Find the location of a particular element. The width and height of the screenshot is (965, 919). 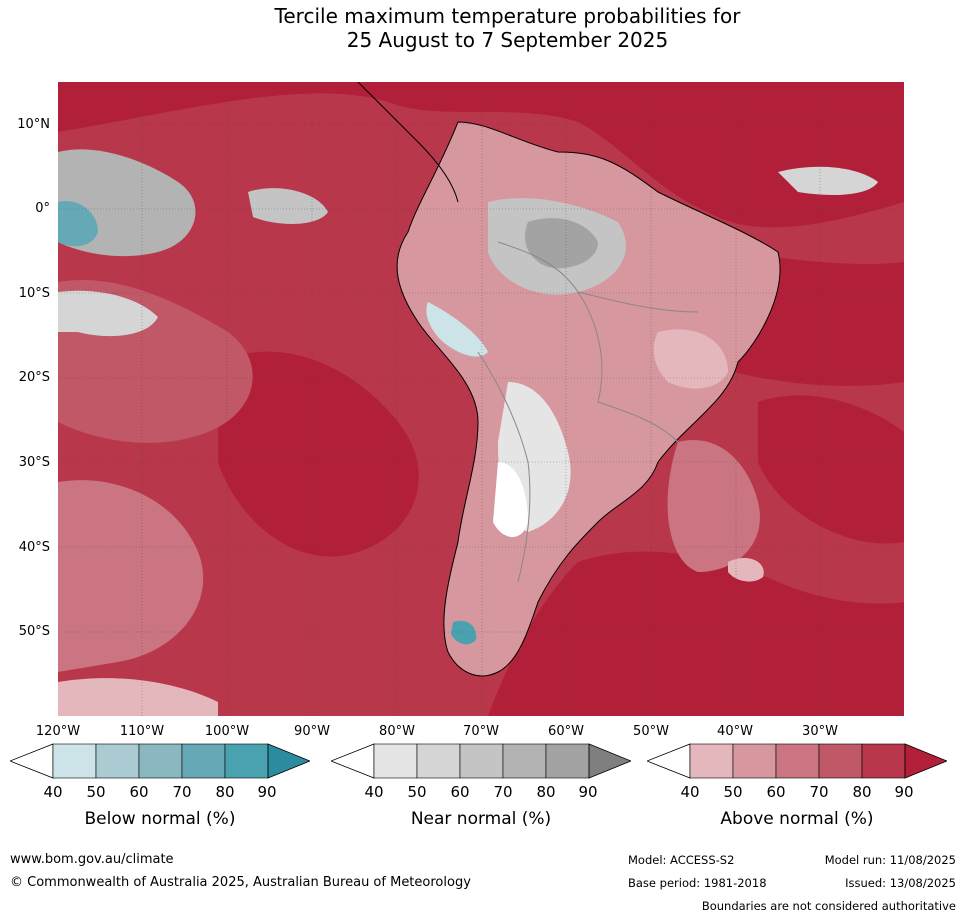

lat-label-10s: 10°S is located at coordinates (34, 293).